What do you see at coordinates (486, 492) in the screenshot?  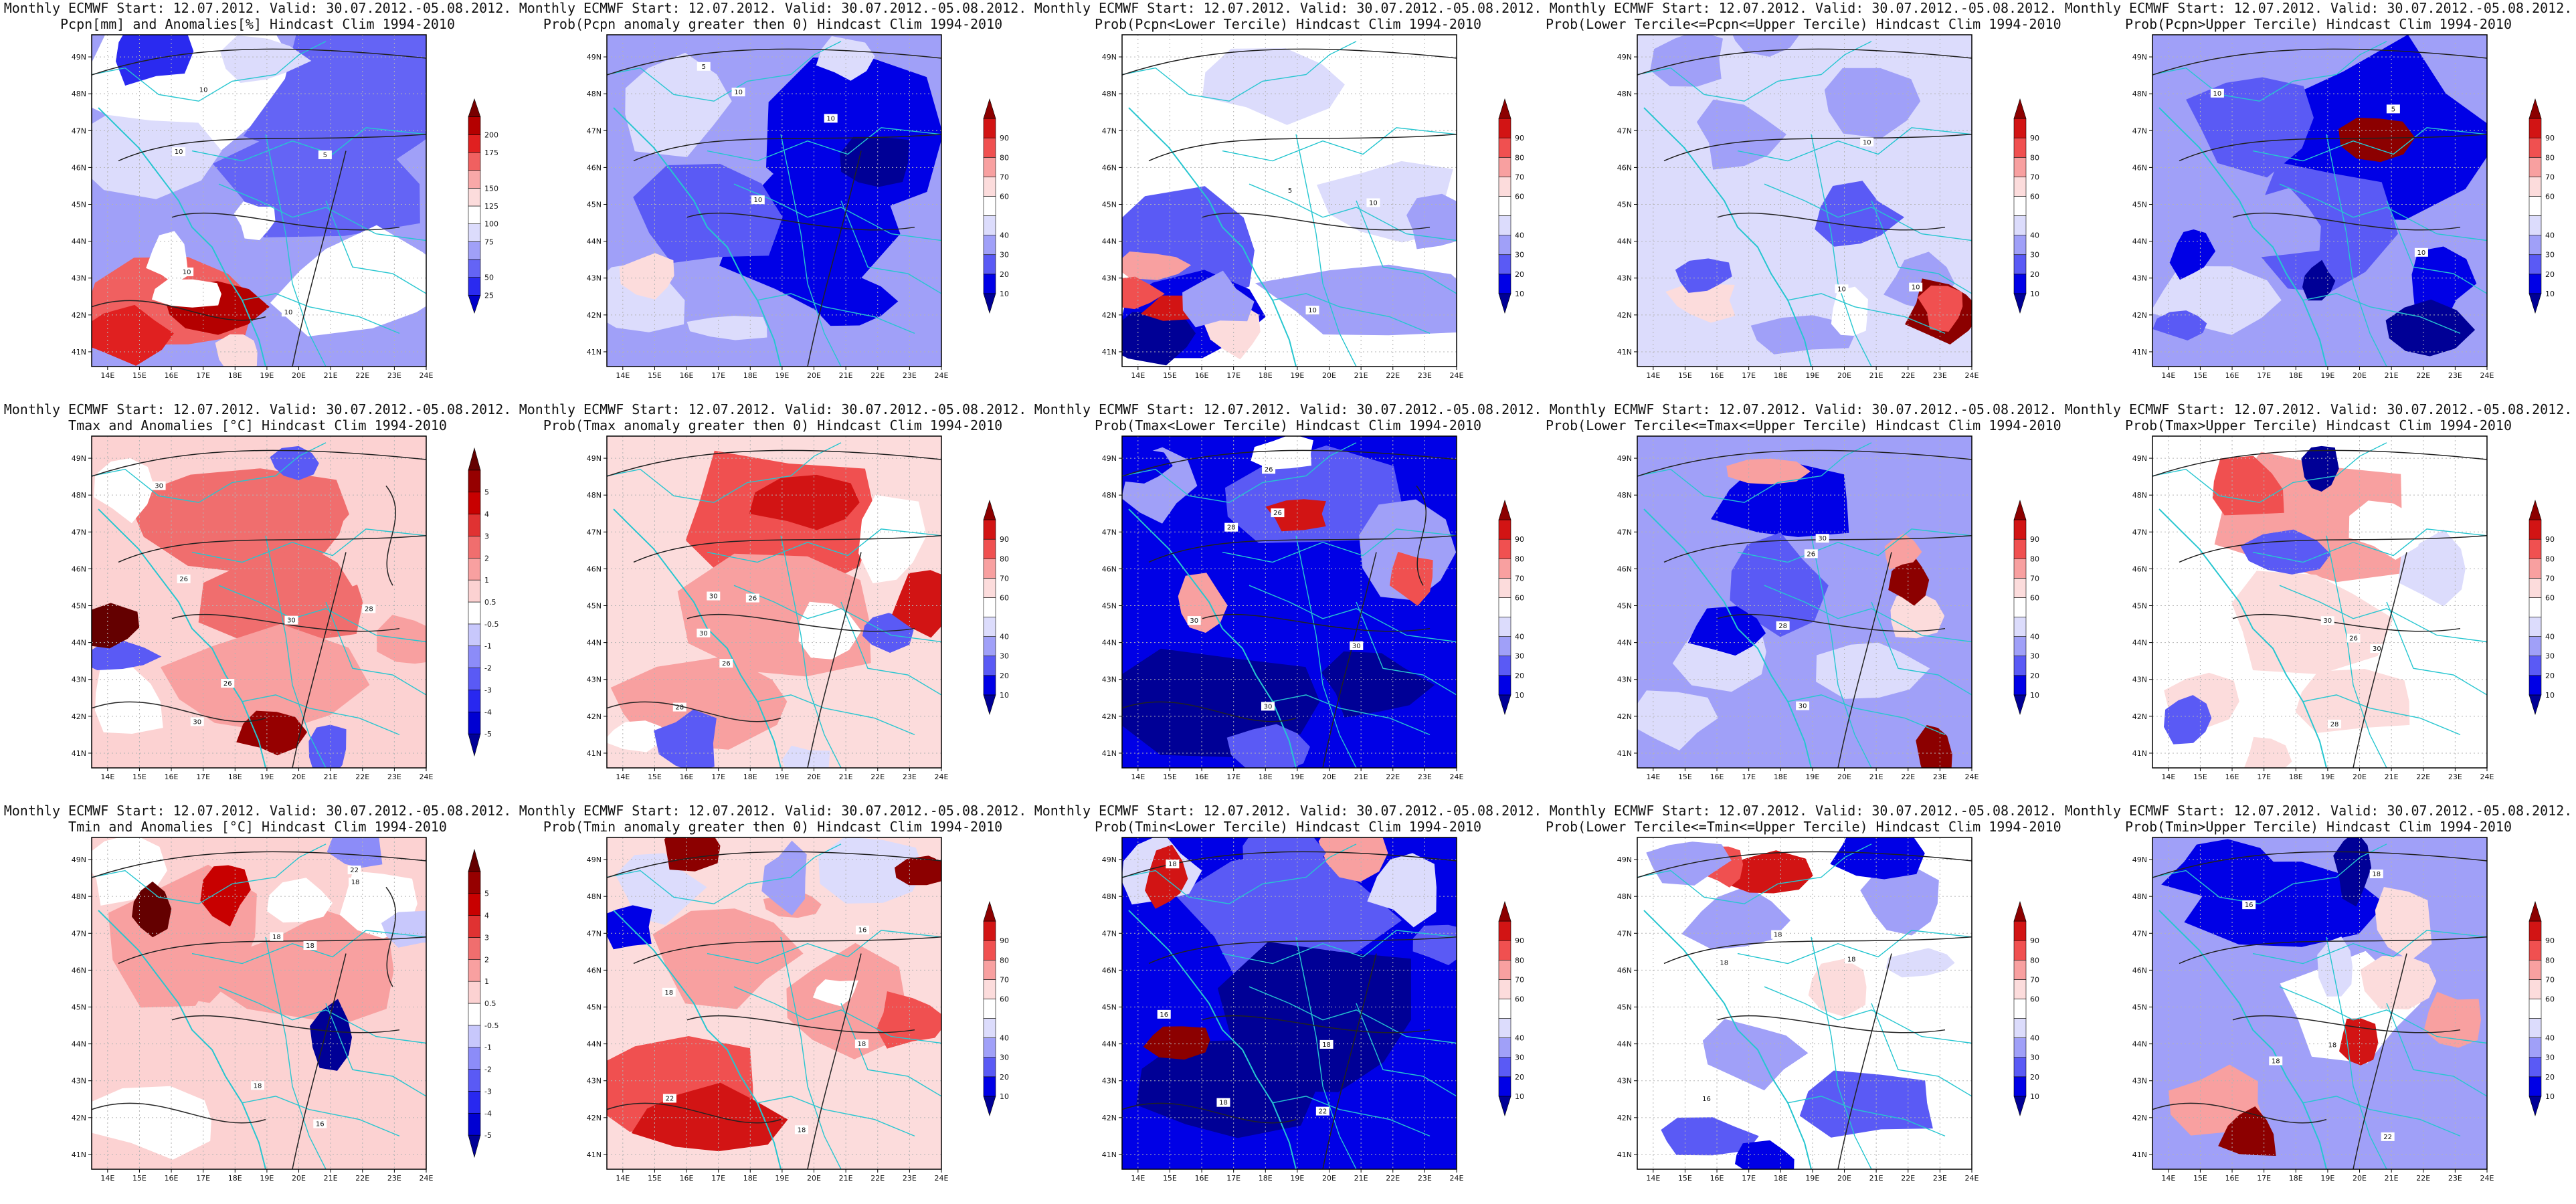 I see `colorbar-label: 5` at bounding box center [486, 492].